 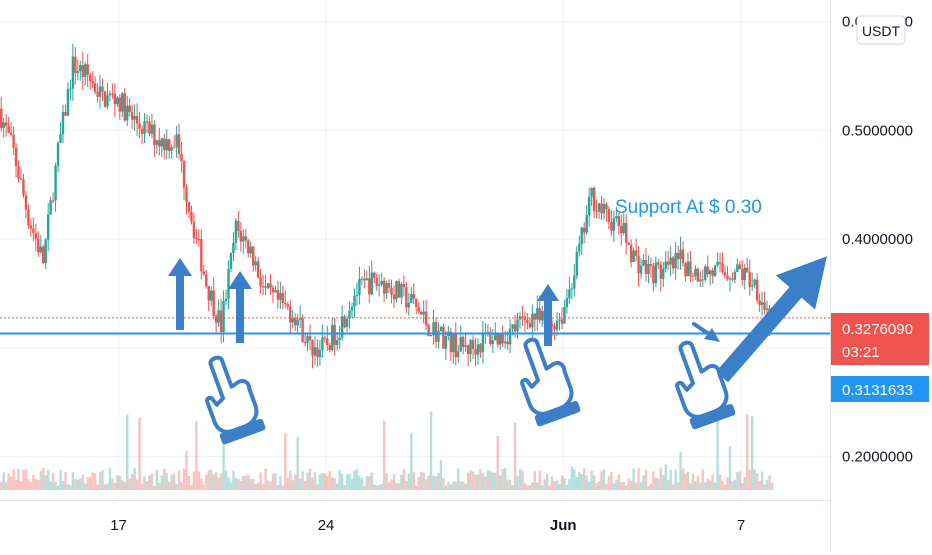 What do you see at coordinates (180, 294) in the screenshot?
I see `up-arrow-icon` at bounding box center [180, 294].